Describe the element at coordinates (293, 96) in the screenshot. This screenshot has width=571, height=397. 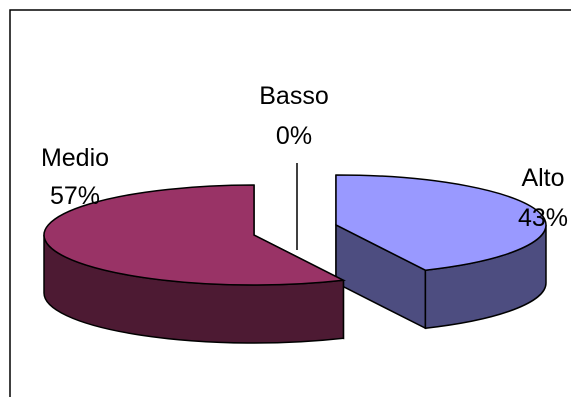
I see `slice-label-basso-name: Basso` at that location.